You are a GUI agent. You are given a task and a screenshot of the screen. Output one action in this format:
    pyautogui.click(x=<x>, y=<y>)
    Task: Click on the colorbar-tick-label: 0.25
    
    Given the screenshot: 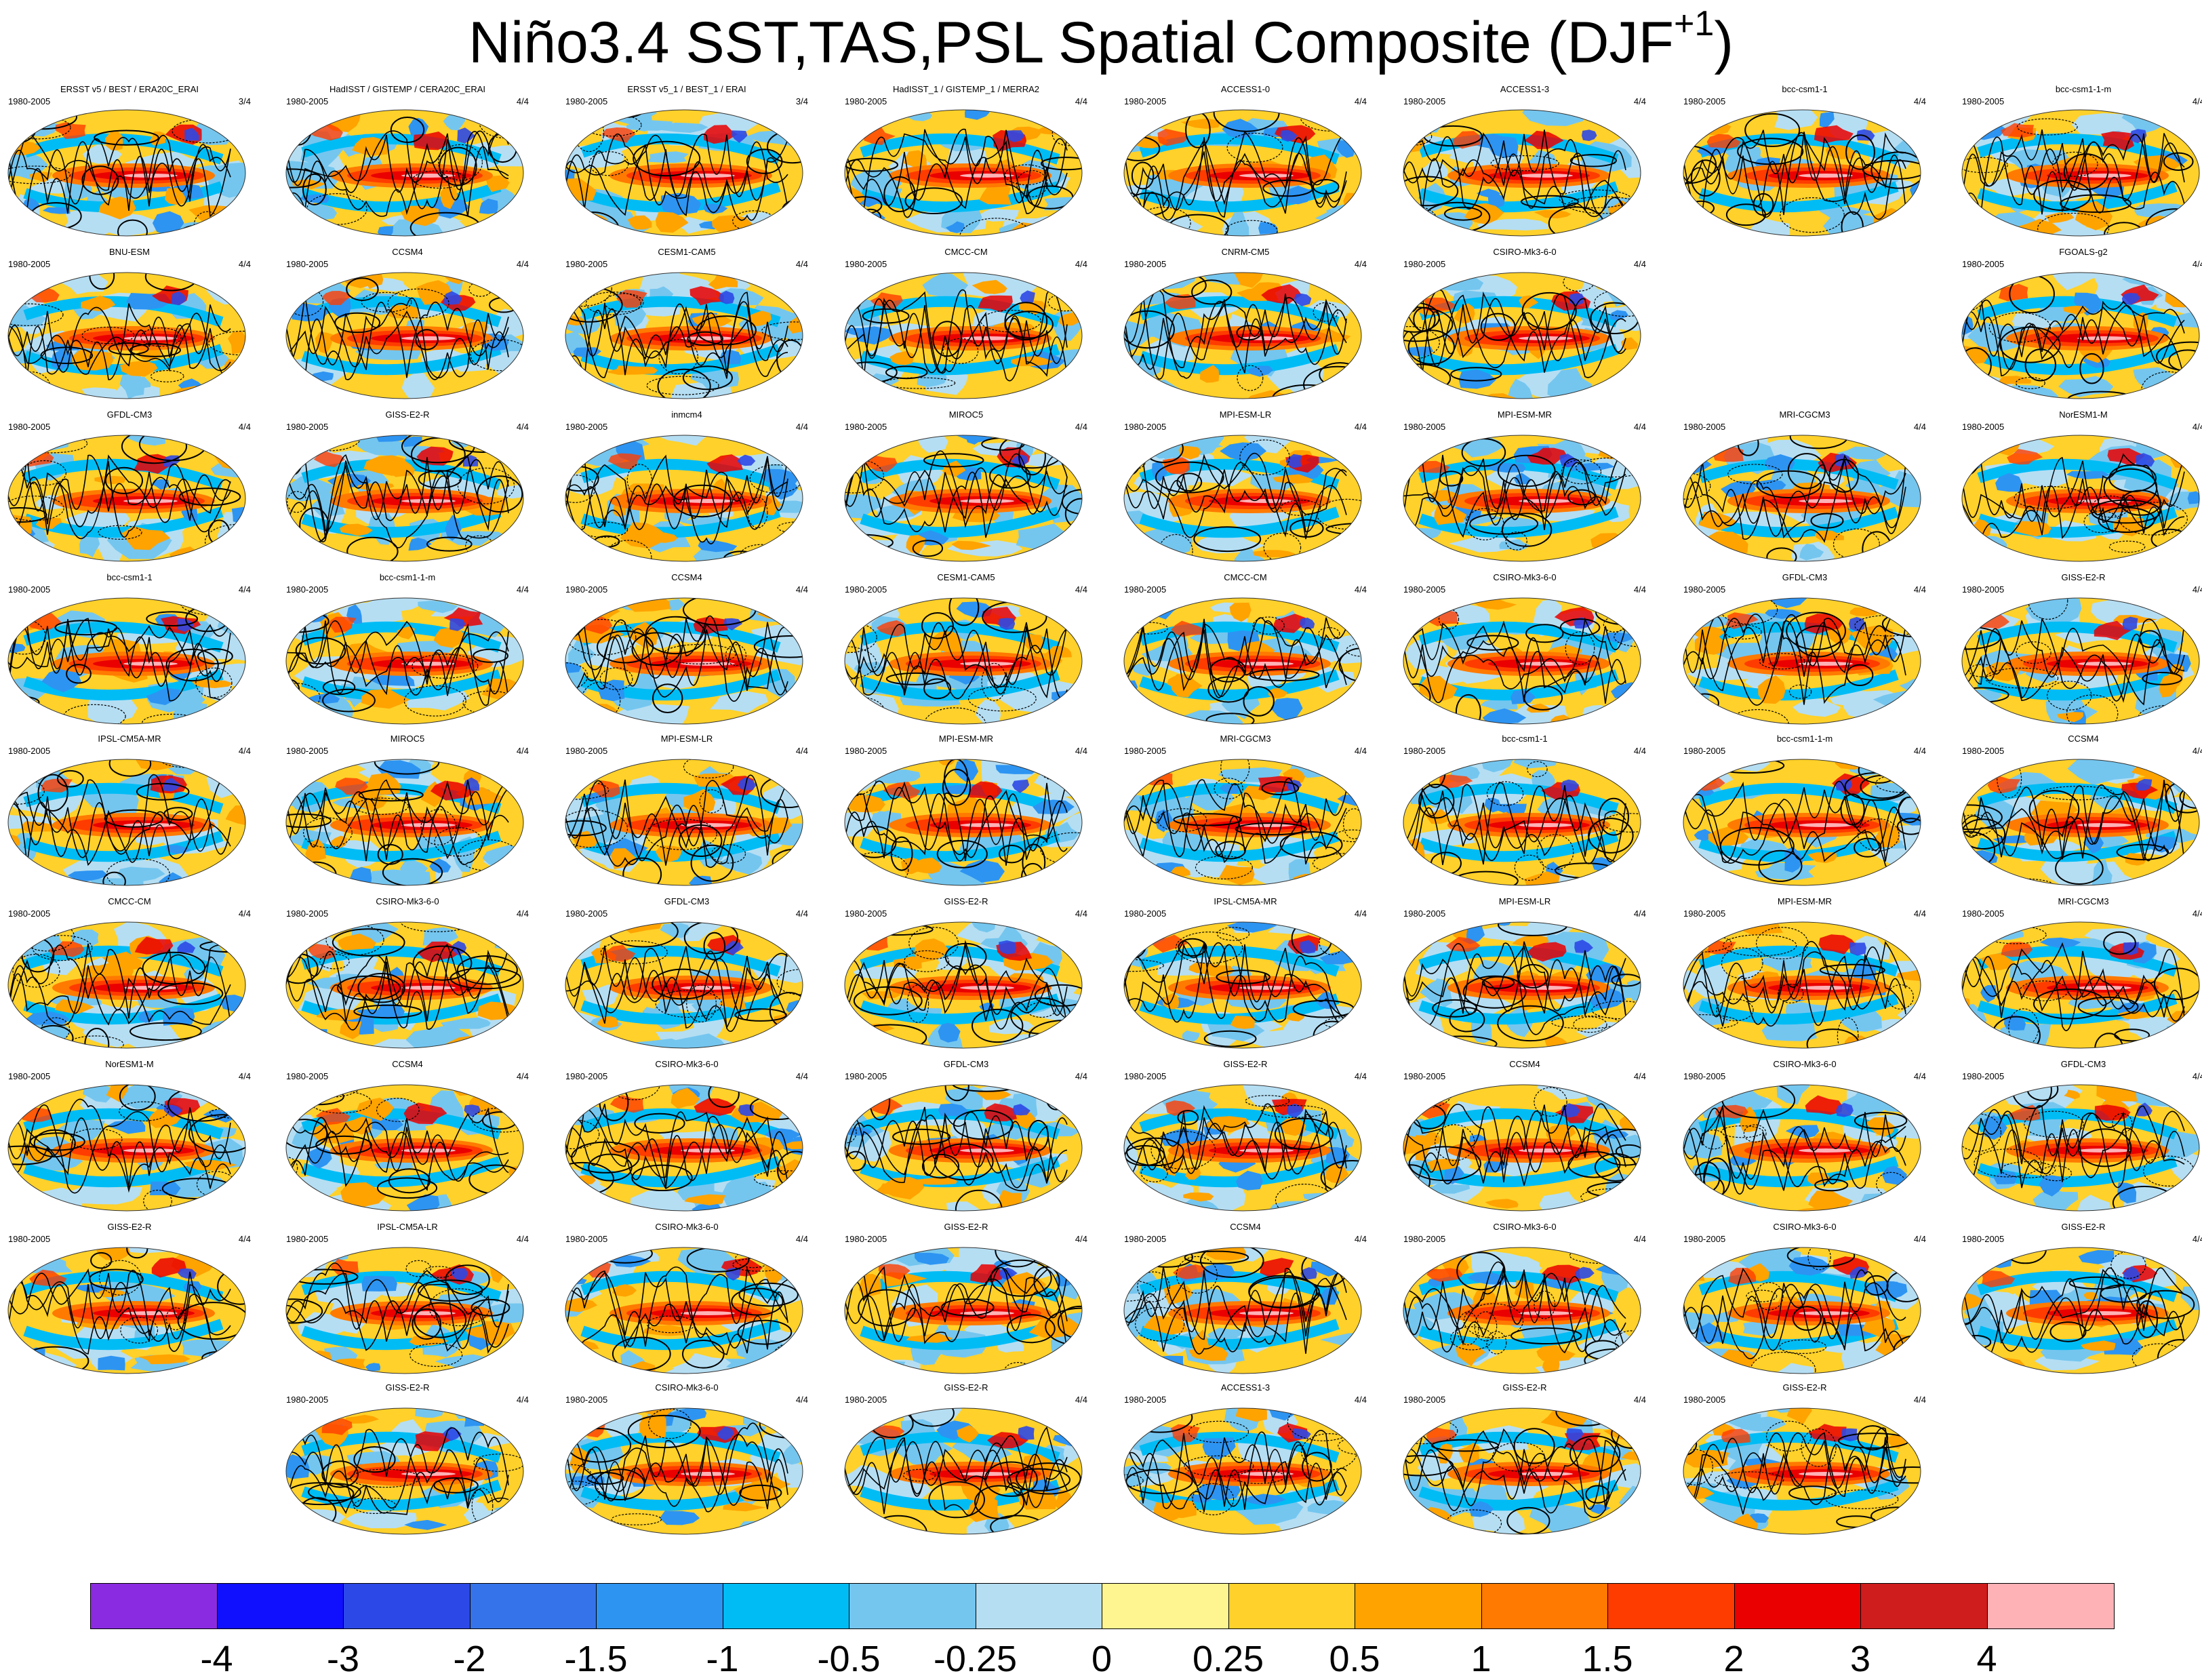 What is the action you would take?
    pyautogui.click(x=1228, y=1659)
    